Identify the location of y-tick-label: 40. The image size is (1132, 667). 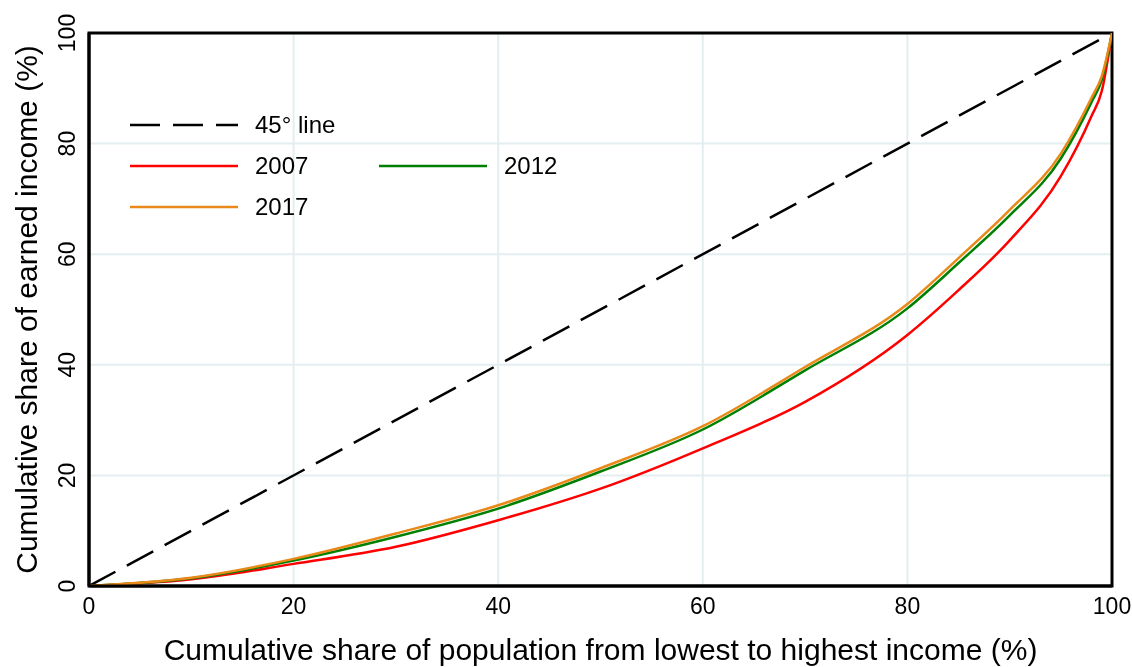
(67, 365).